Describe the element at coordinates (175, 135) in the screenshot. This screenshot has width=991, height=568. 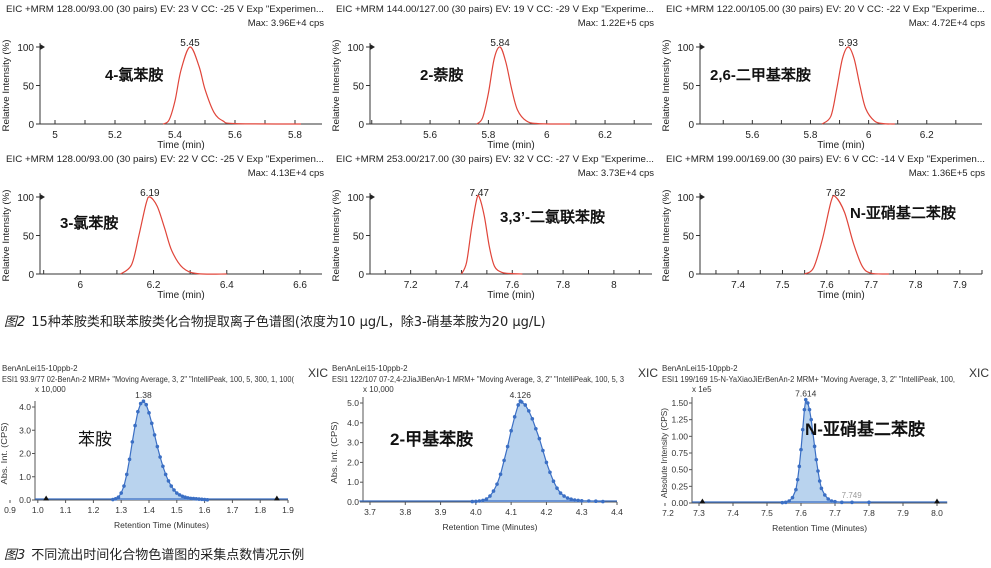
I see `x-tick-label: 5.4` at that location.